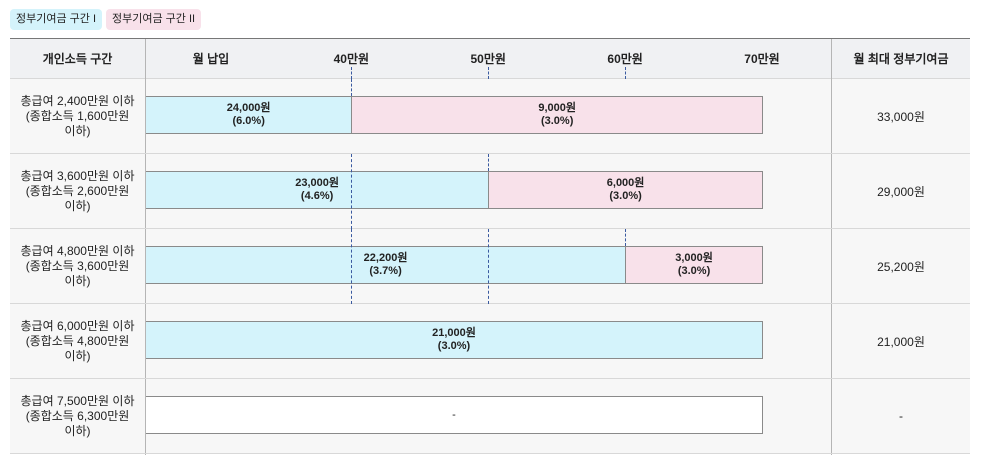 This screenshot has height=466, width=985. I want to click on stacked-bar: 23,000원 (4.6%) 6,000원 (3.0%), so click(454, 190).